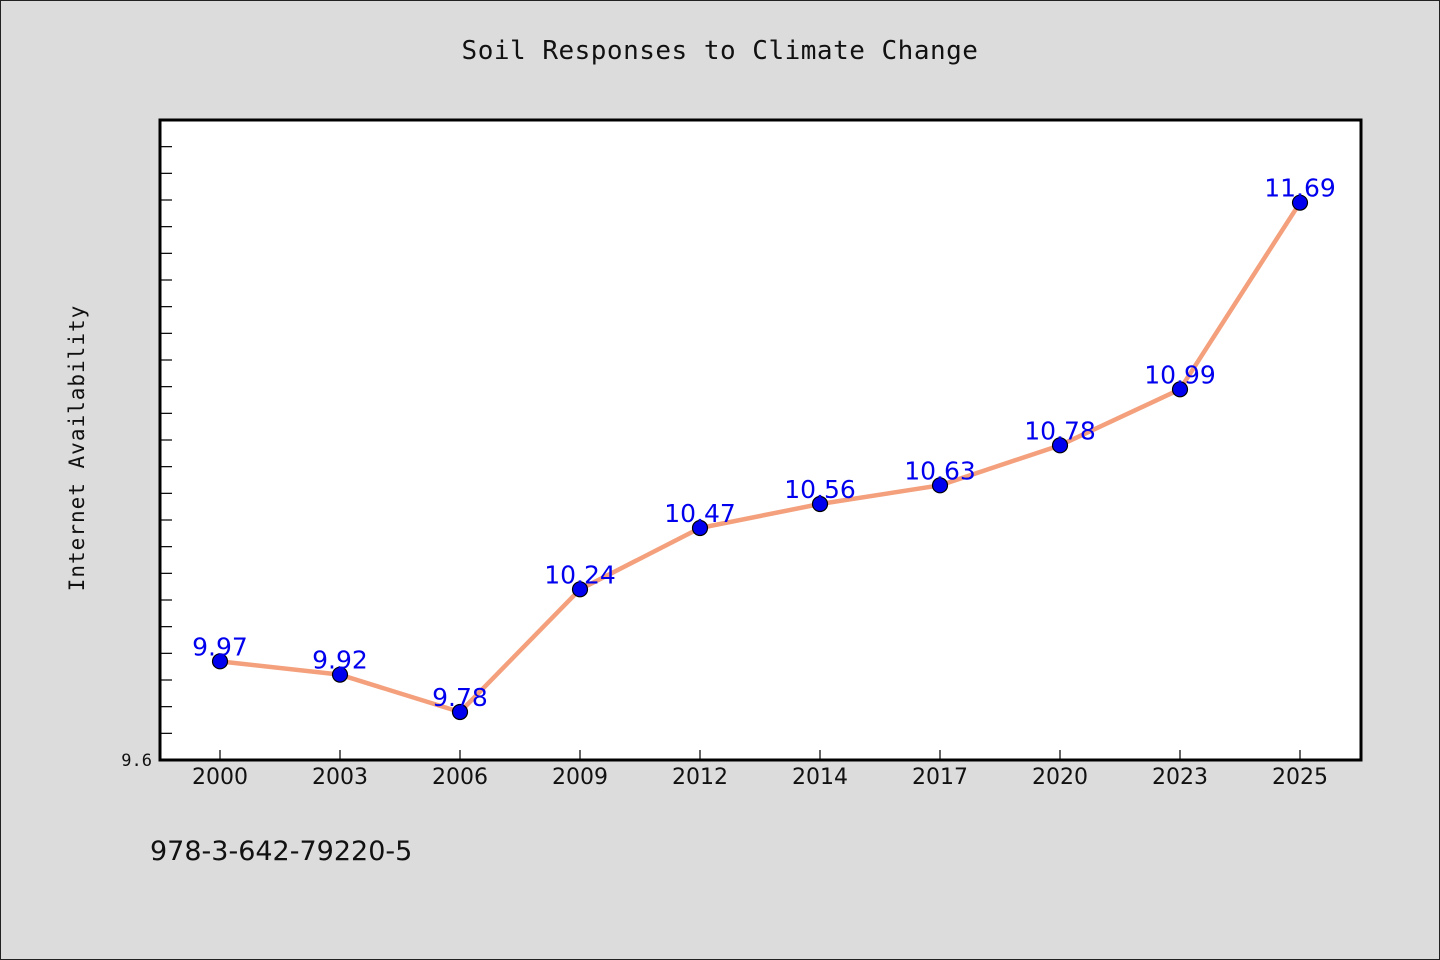  I want to click on data-label: 11.69, so click(1300, 188).